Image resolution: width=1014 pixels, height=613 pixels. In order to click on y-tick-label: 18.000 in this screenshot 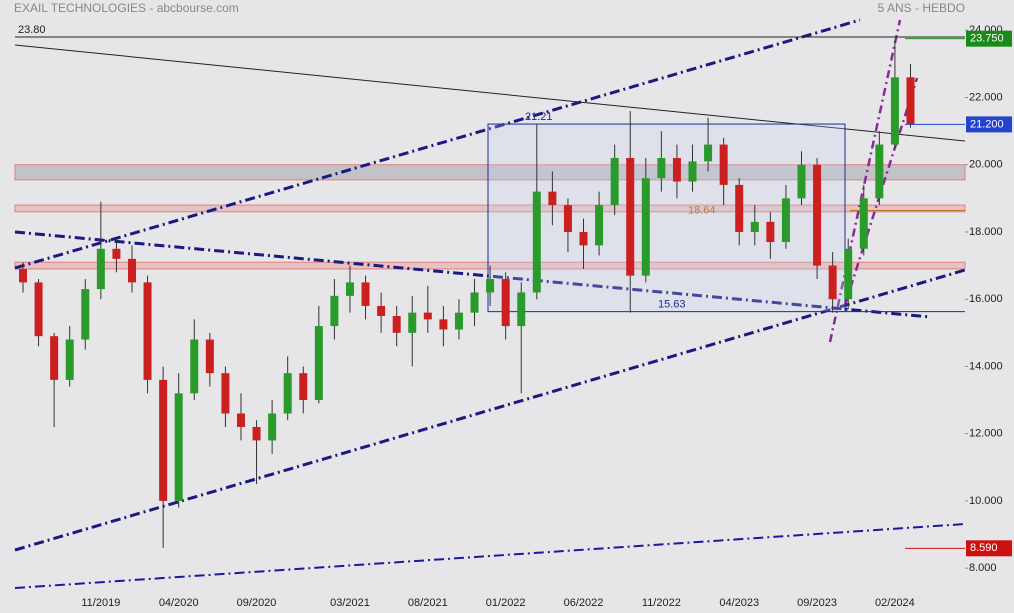, I will do `click(986, 232)`.